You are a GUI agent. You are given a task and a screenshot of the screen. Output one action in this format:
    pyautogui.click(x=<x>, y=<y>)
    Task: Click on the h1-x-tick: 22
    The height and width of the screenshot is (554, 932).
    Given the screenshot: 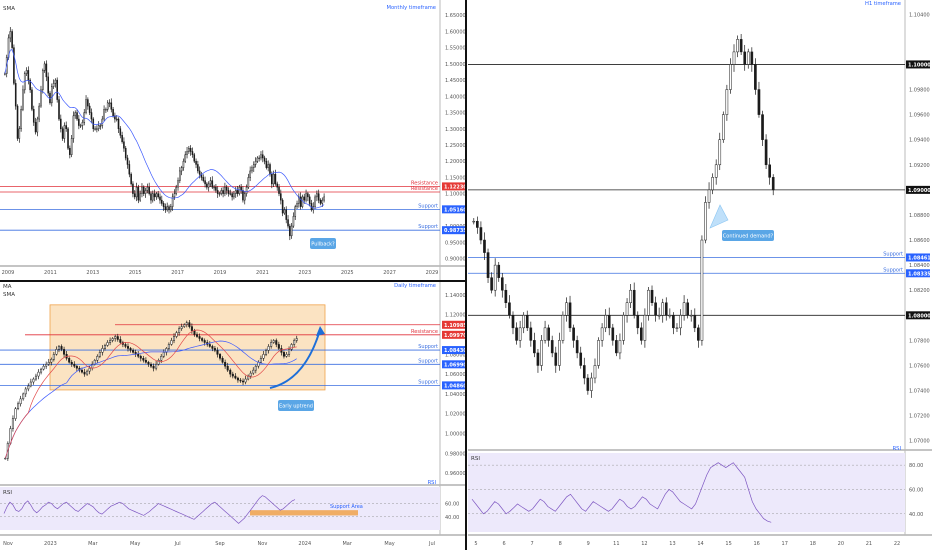 What is the action you would take?
    pyautogui.click(x=897, y=544)
    